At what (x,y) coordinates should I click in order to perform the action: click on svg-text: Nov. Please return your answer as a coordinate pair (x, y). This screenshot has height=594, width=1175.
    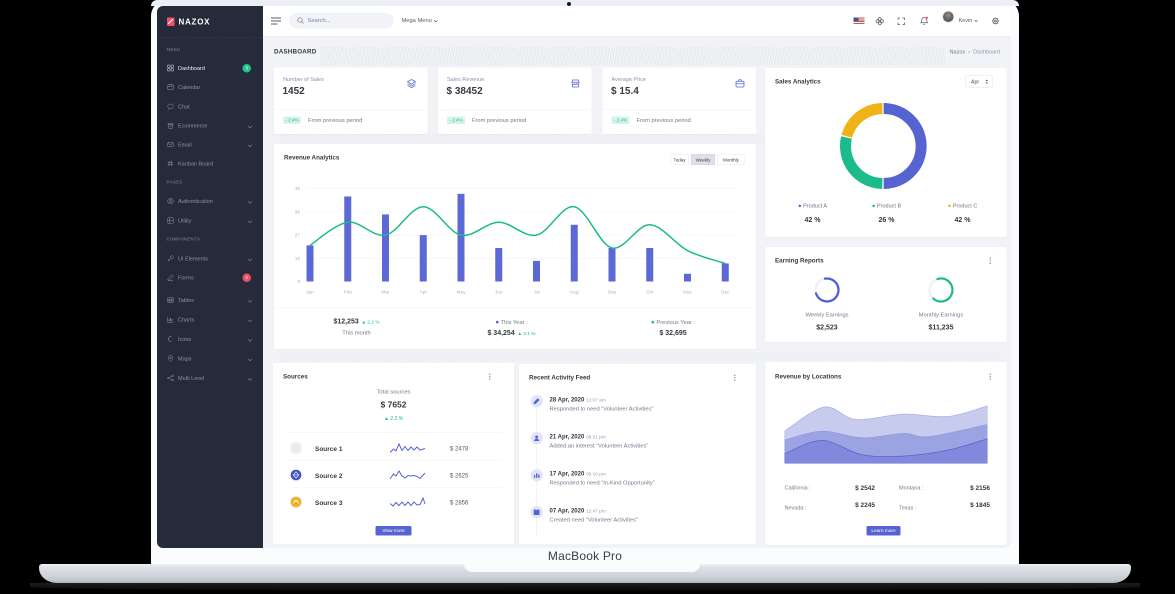
    Looking at the image, I should click on (687, 293).